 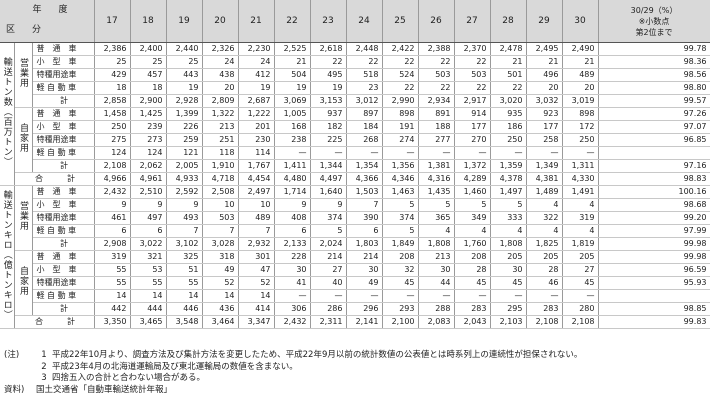 What do you see at coordinates (292, 257) in the screenshot?
I see `value-cell: 228` at bounding box center [292, 257].